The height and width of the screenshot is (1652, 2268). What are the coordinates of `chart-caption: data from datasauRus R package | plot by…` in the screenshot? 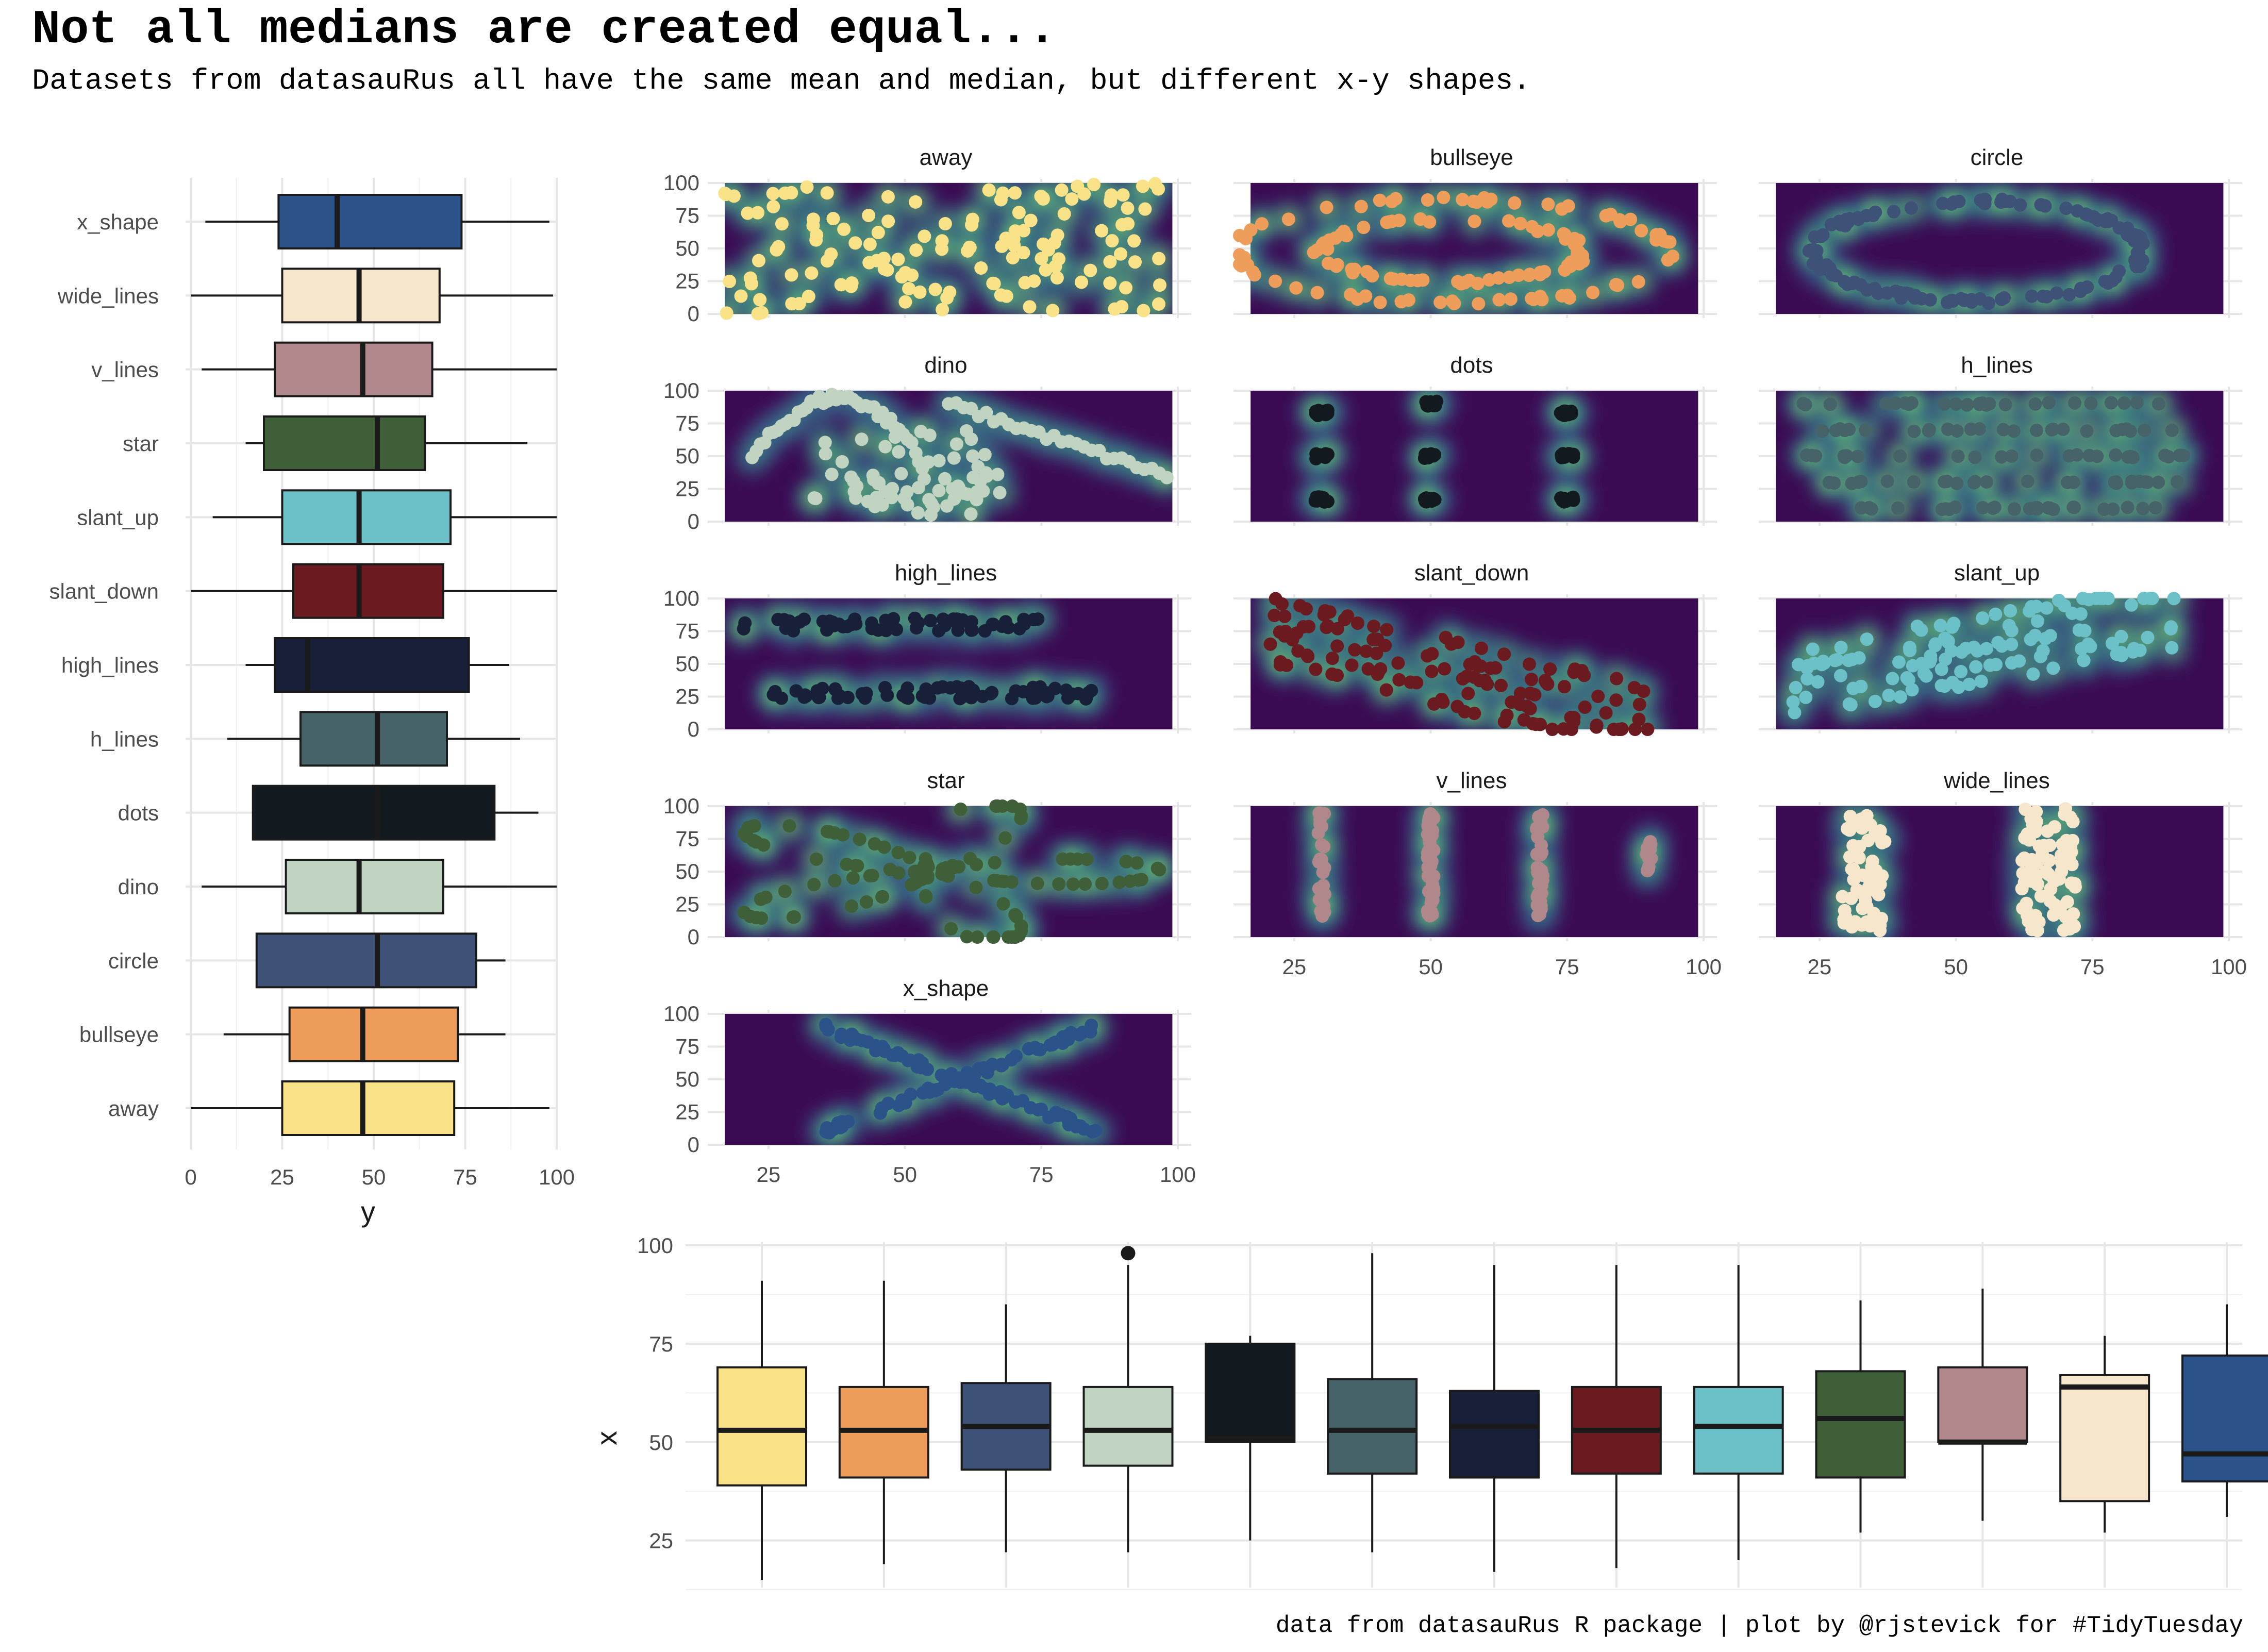 It's located at (1759, 1626).